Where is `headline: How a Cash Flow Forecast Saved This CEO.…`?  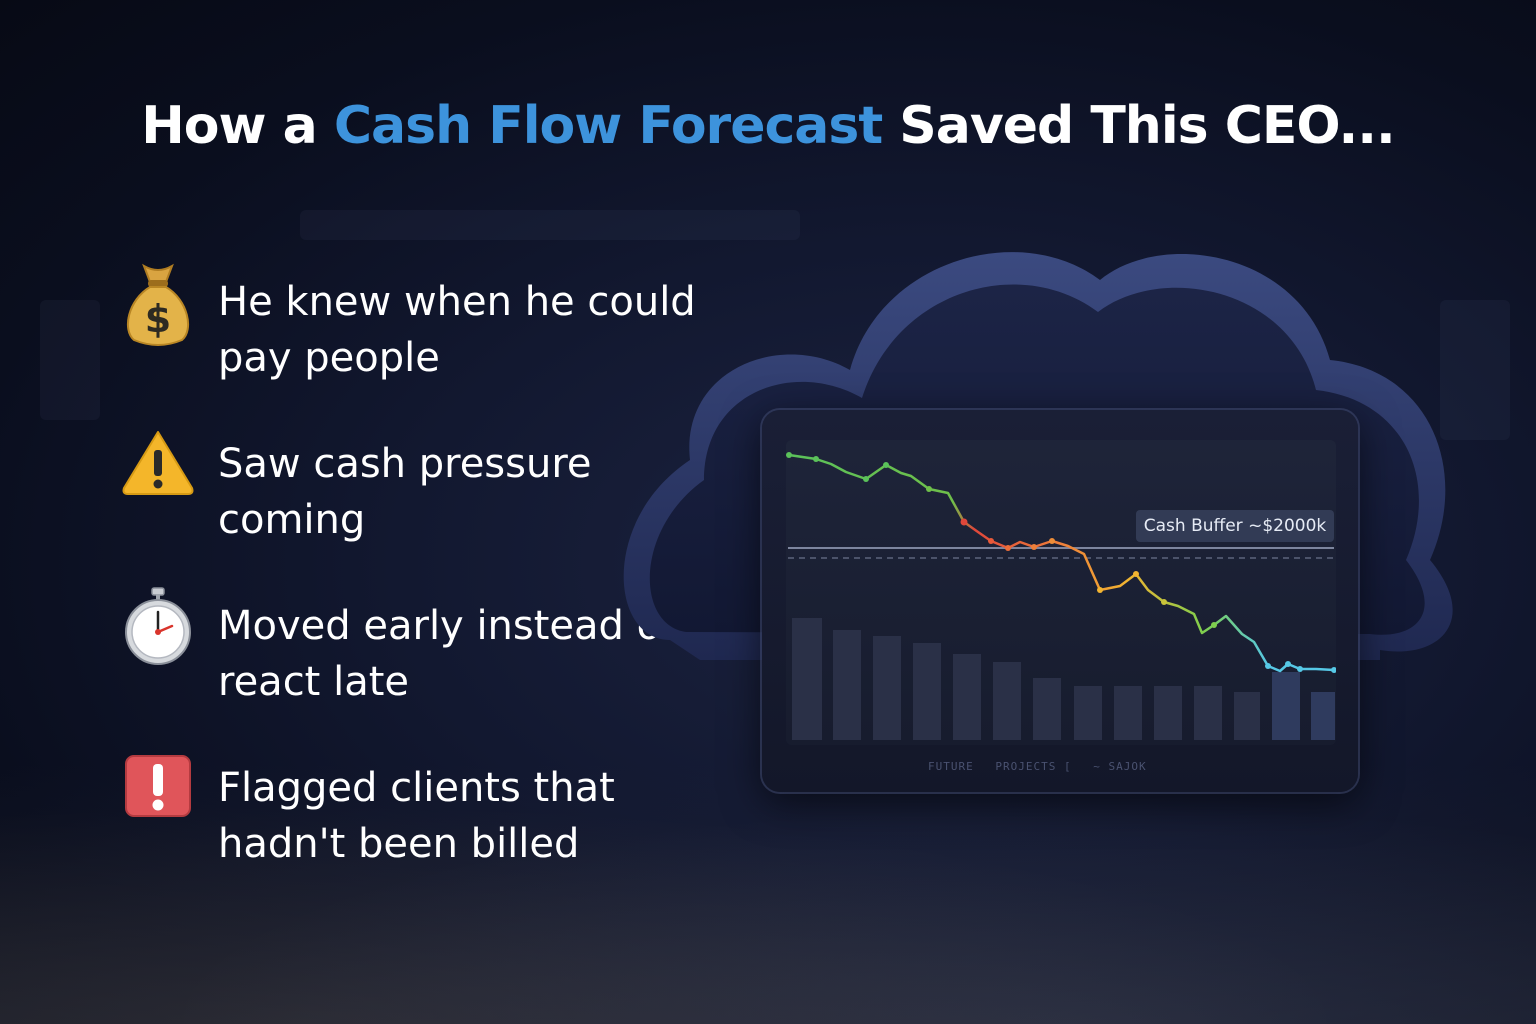
headline: How a Cash Flow Forecast Saved This CEO.… is located at coordinates (768, 126).